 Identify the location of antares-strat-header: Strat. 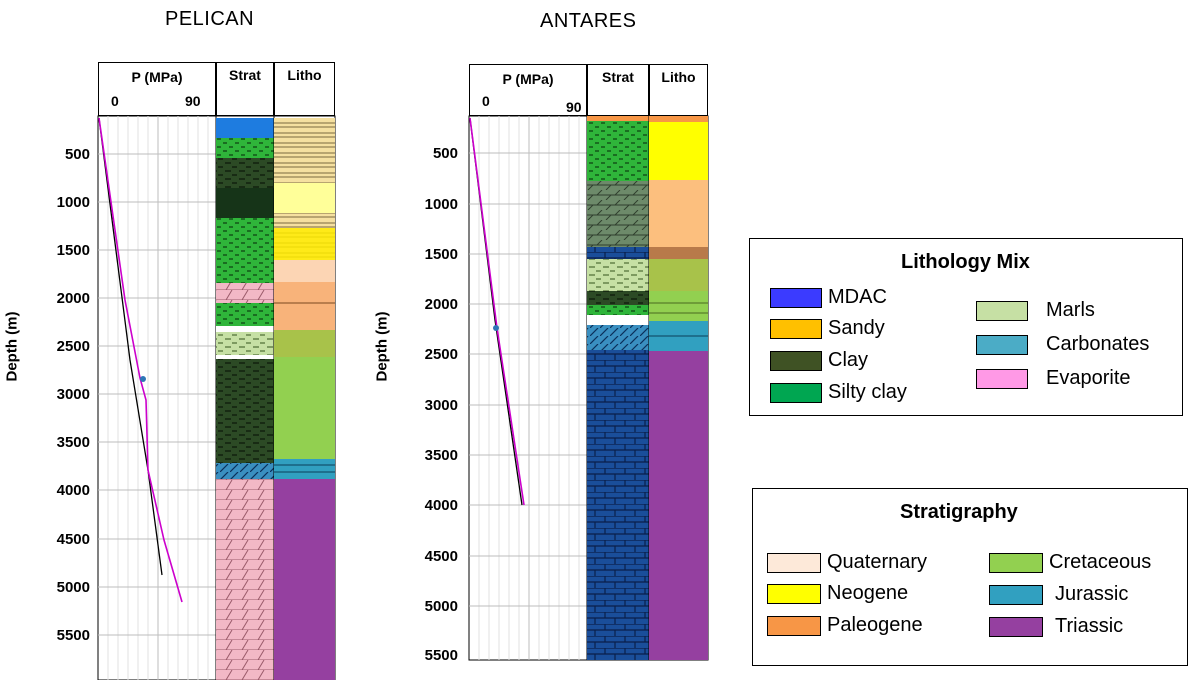
(618, 90).